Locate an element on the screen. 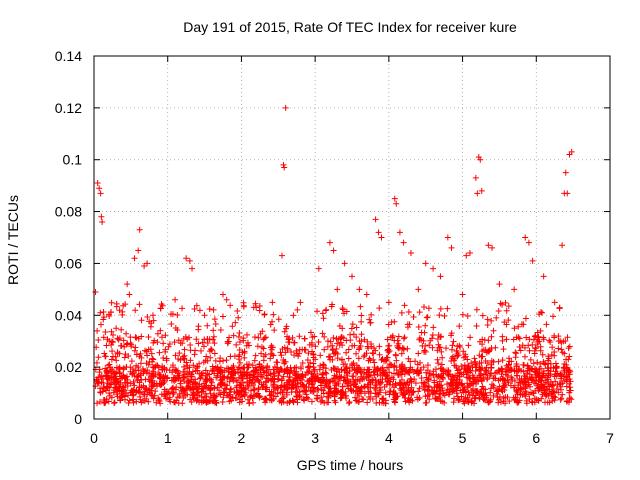 The height and width of the screenshot is (480, 640). y-tick-label: 0.08 is located at coordinates (68, 212).